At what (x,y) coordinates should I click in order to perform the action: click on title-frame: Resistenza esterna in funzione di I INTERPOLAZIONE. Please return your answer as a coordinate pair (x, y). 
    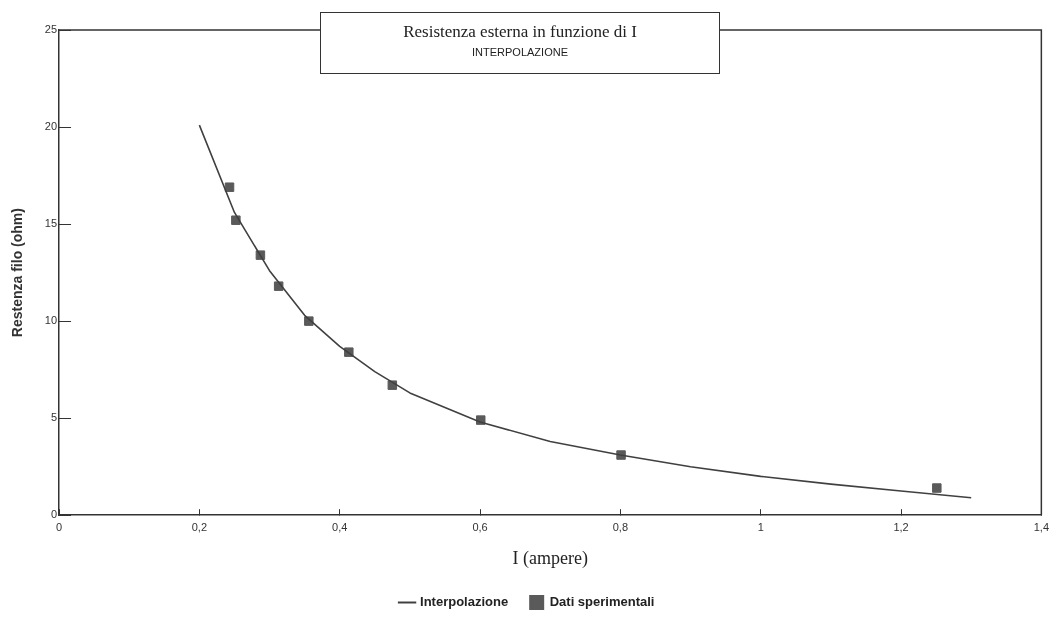
    Looking at the image, I should click on (520, 43).